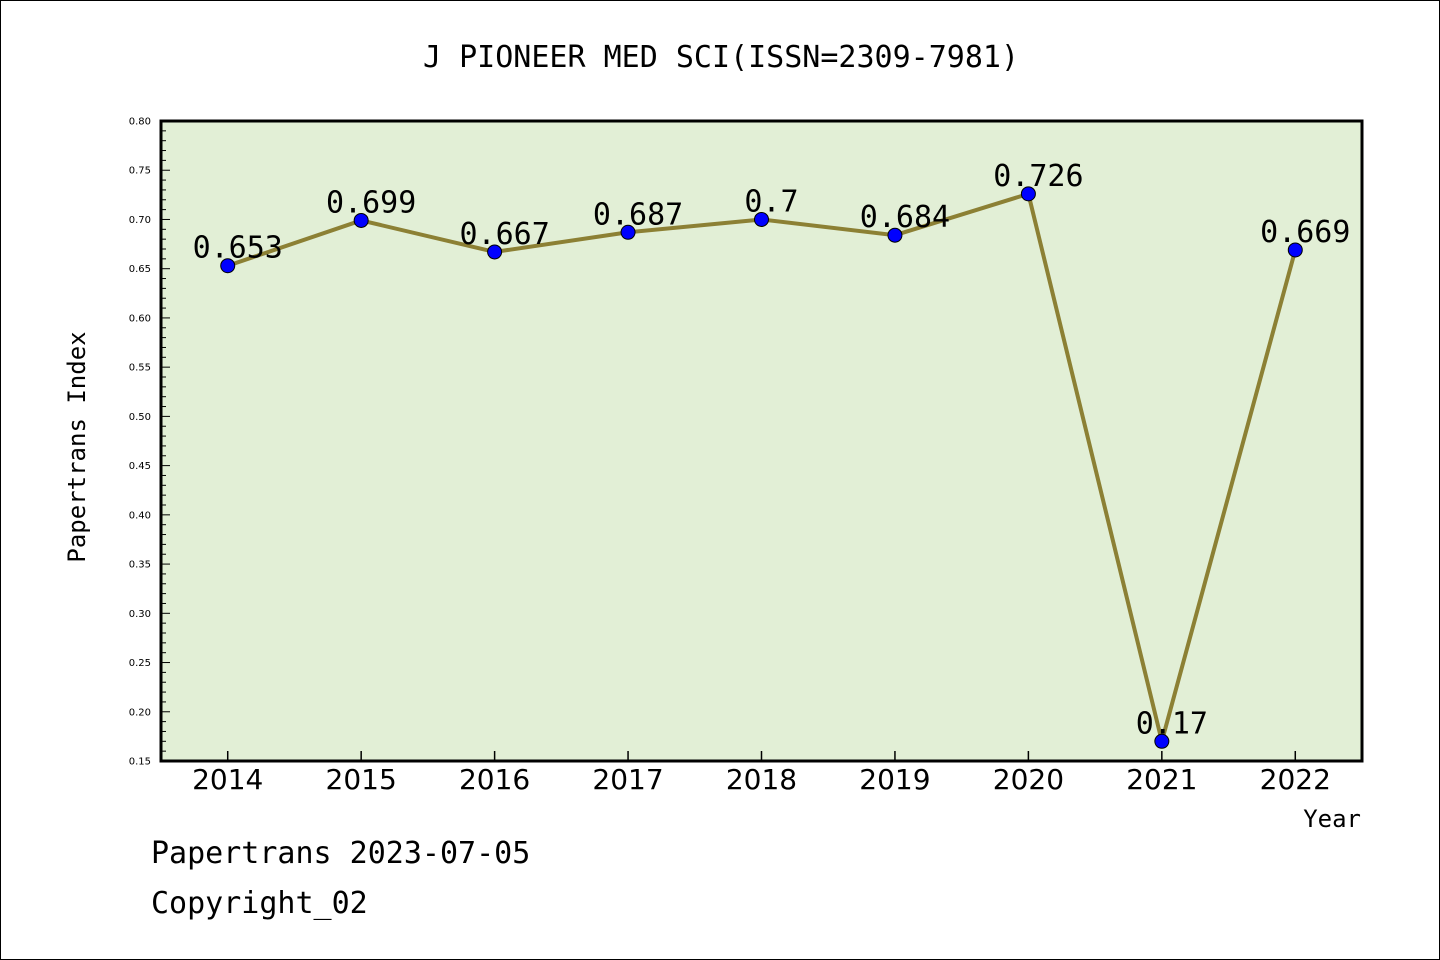 This screenshot has height=960, width=1440. I want to click on data-label: 0.667, so click(504, 234).